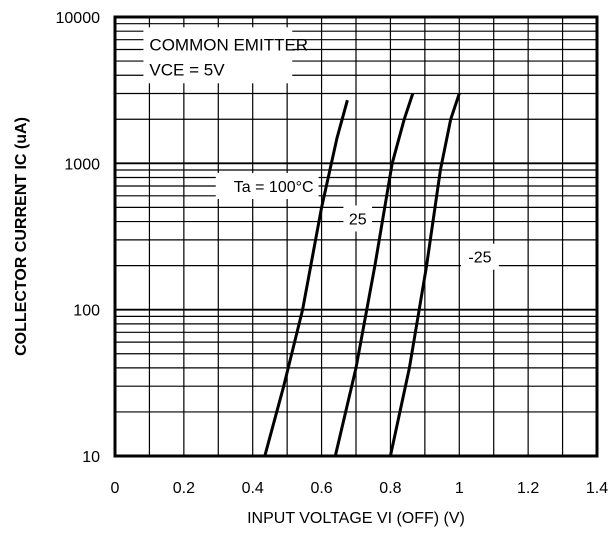  I want to click on x-tick-label: 0.6, so click(321, 488).